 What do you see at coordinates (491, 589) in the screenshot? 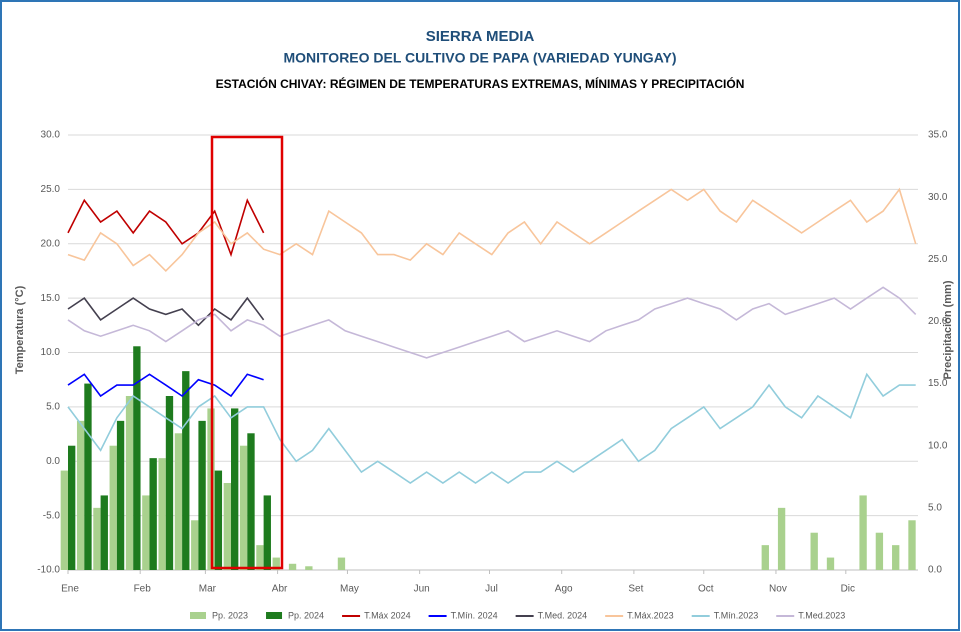
I see `x-tick-label: Jul` at bounding box center [491, 589].